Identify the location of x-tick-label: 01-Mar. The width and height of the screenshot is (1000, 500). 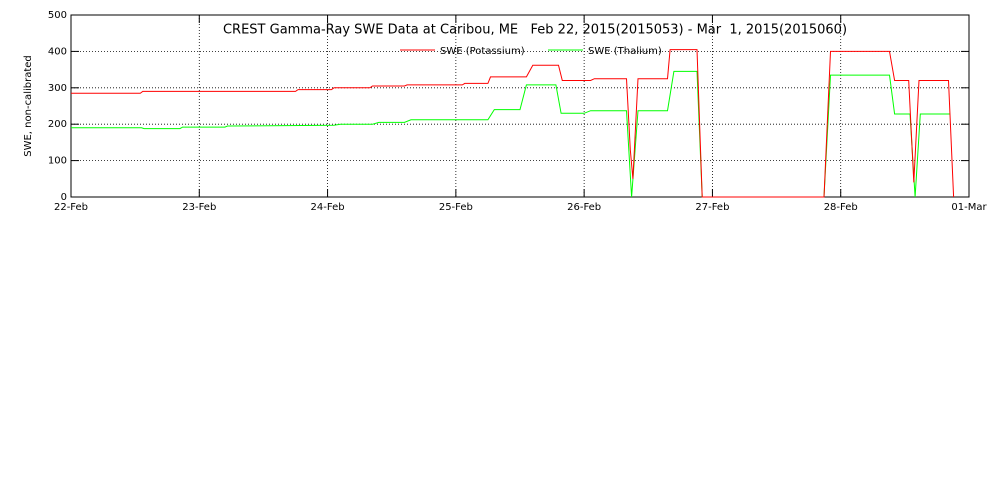
(969, 207).